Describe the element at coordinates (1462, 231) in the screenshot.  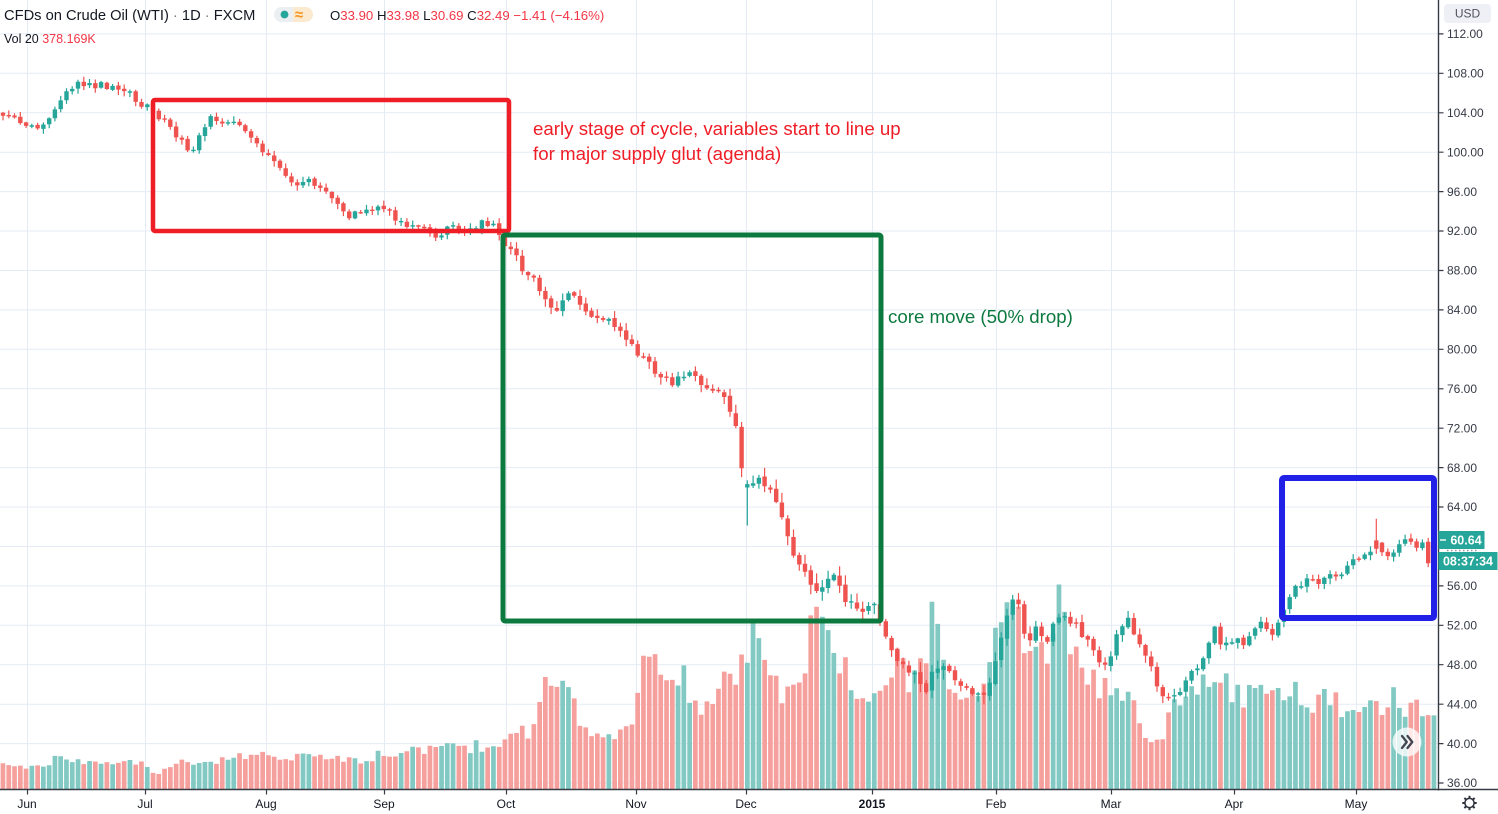
I see `svg-text: 92.00` at that location.